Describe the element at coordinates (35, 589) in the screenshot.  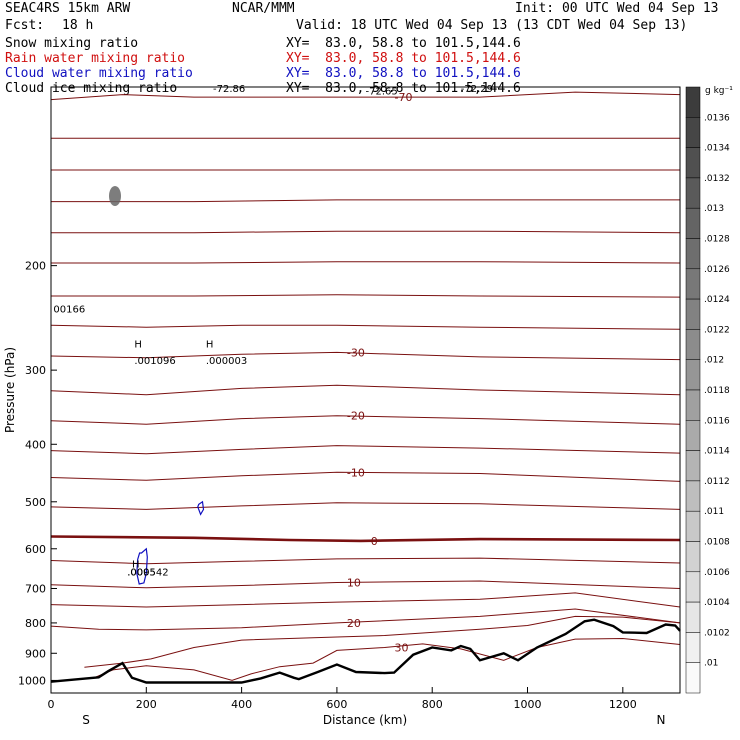
I see `y-tick-label: 700` at that location.